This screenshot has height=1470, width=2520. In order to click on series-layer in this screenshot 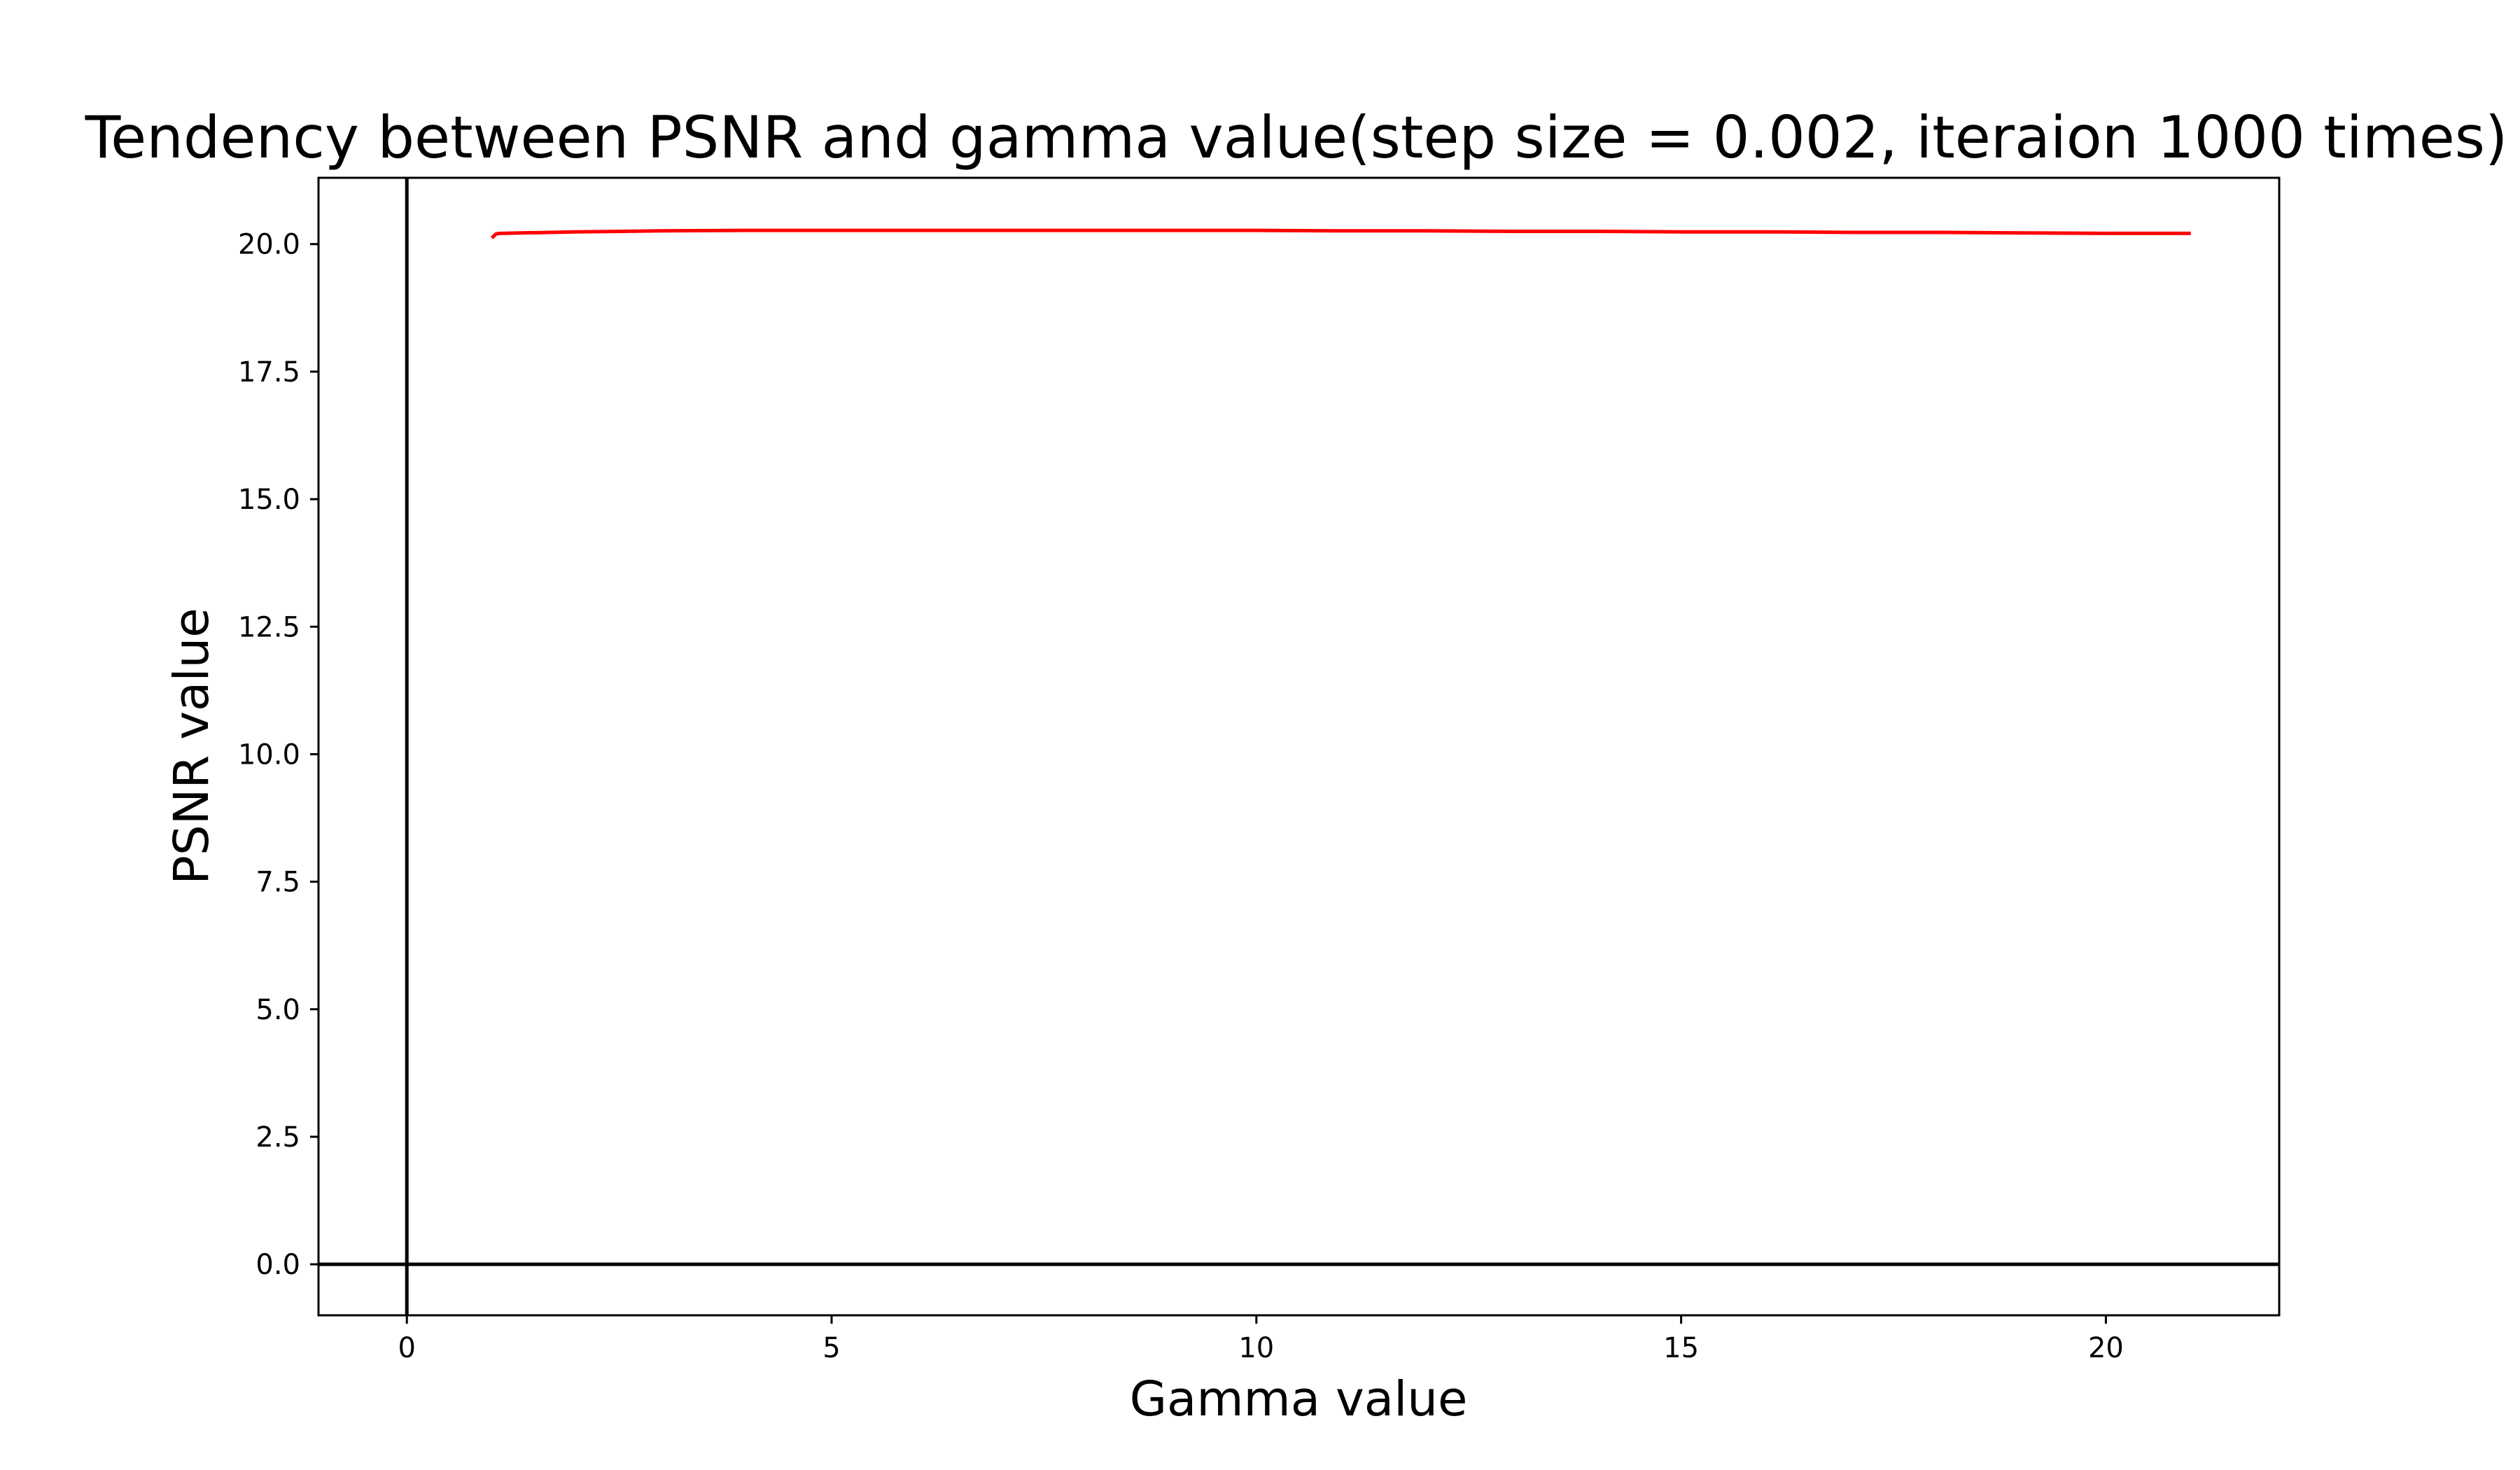, I will do `click(1340, 233)`.